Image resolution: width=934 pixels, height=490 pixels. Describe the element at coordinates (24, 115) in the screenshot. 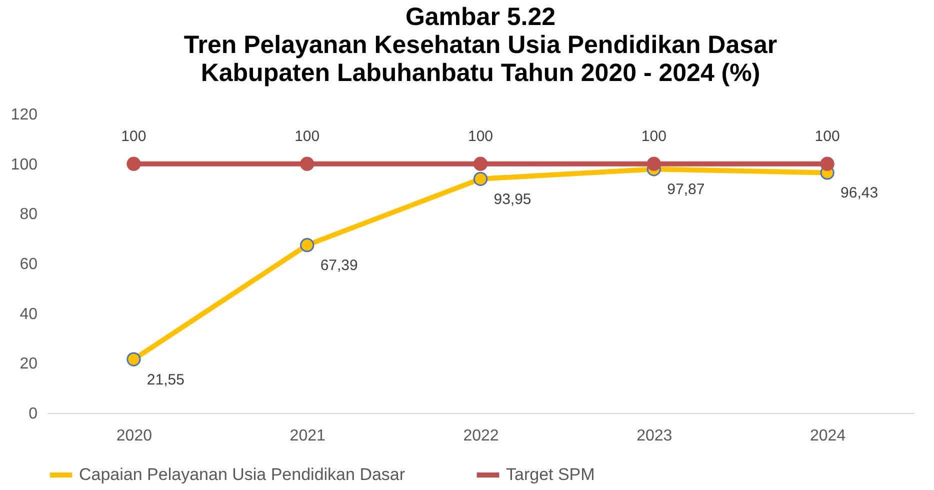

I see `y-tick-label: 120` at that location.